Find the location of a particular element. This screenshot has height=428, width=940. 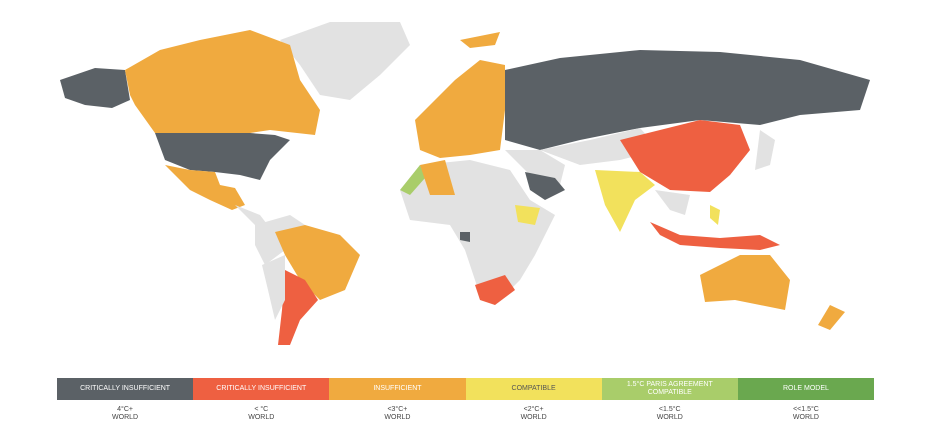

legend-item: COMPATIBLE <2°C+ WORLD is located at coordinates (533, 400).